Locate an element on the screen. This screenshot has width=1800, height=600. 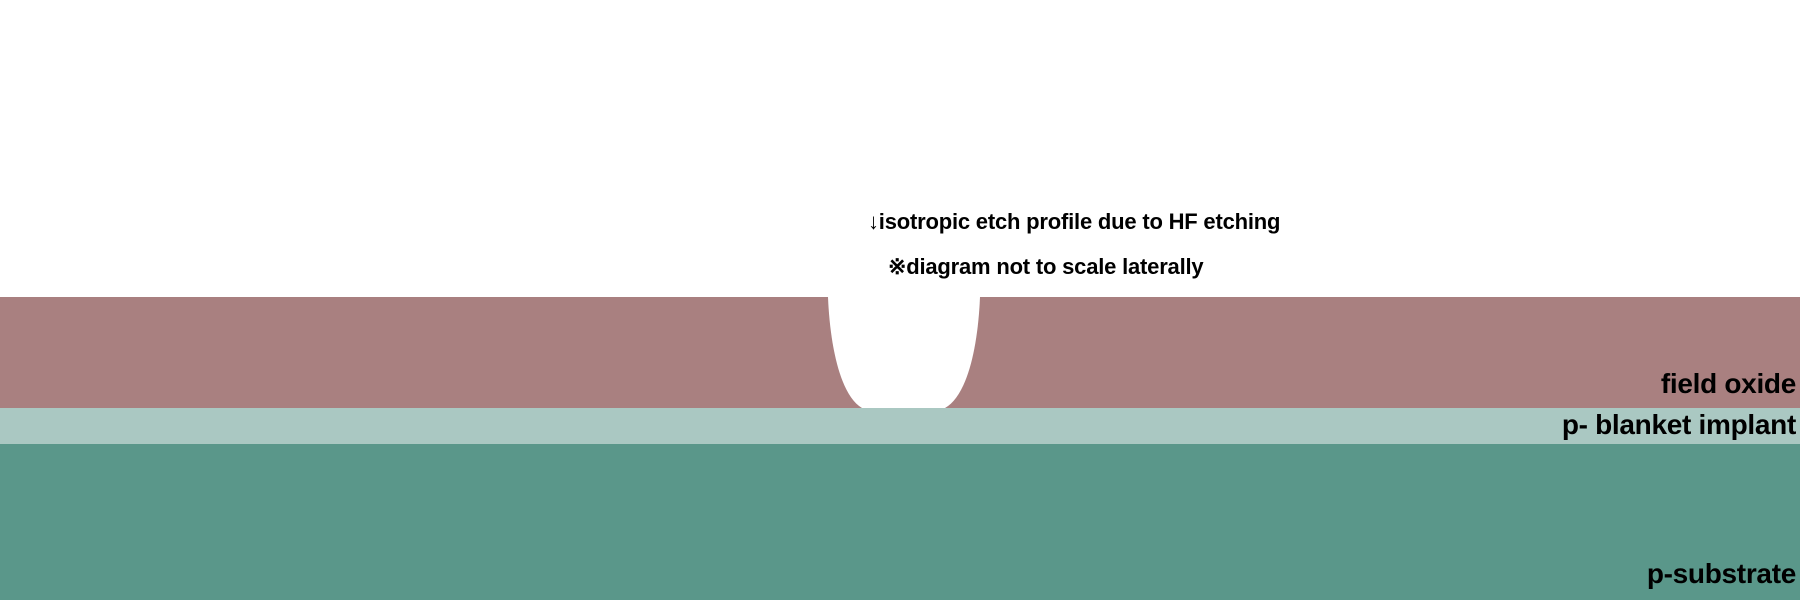
p-blanket-implant-label: p- blanket implant is located at coordinates (1678, 424).